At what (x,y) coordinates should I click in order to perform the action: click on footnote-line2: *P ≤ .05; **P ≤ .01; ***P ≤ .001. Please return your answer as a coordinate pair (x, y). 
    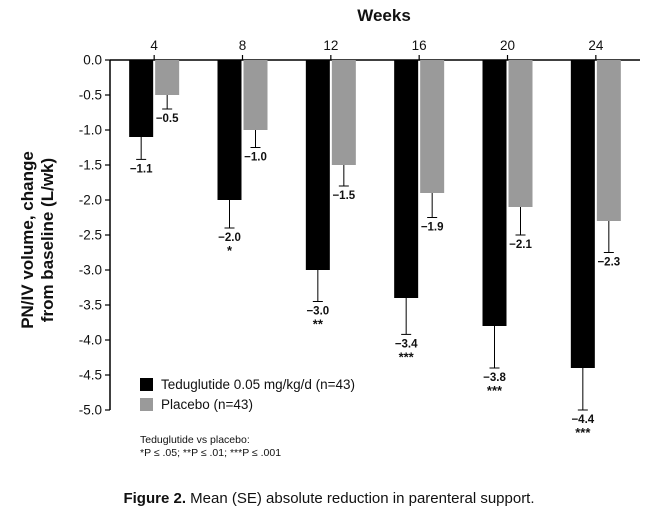
    Looking at the image, I should click on (211, 453).